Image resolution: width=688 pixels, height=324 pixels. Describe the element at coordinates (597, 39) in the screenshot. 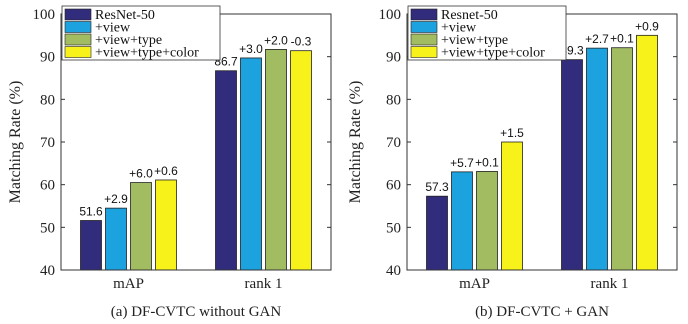

I see `data-label: +2.7` at that location.